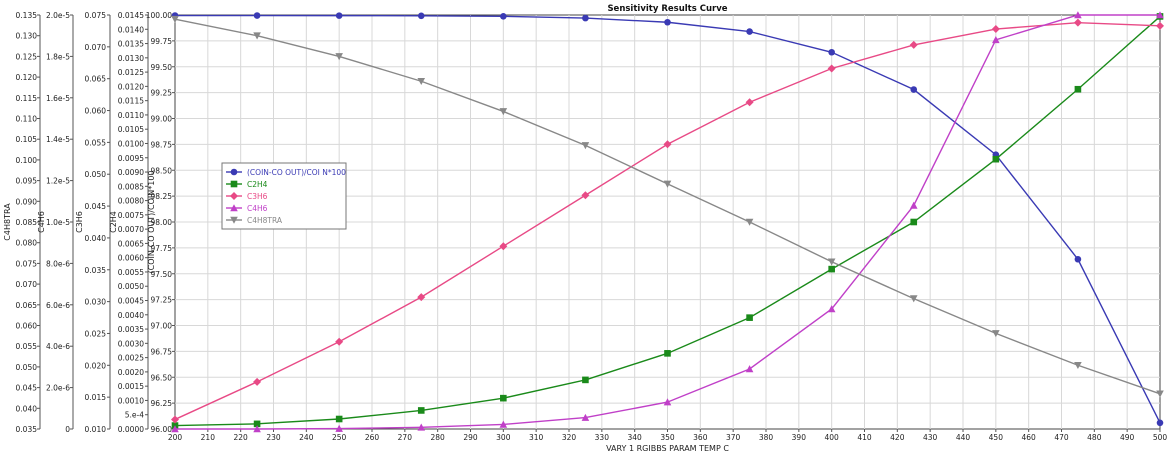  What do you see at coordinates (257, 184) in the screenshot?
I see `legend-label-1: C2H4` at bounding box center [257, 184].